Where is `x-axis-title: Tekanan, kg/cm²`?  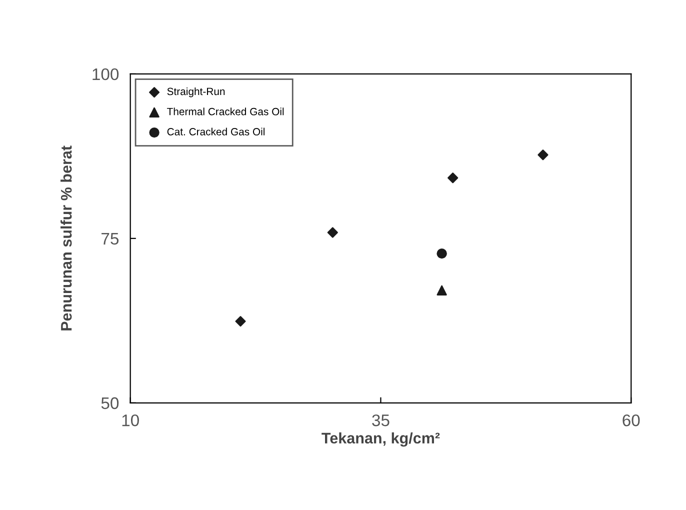 x-axis-title: Tekanan, kg/cm² is located at coordinates (381, 439).